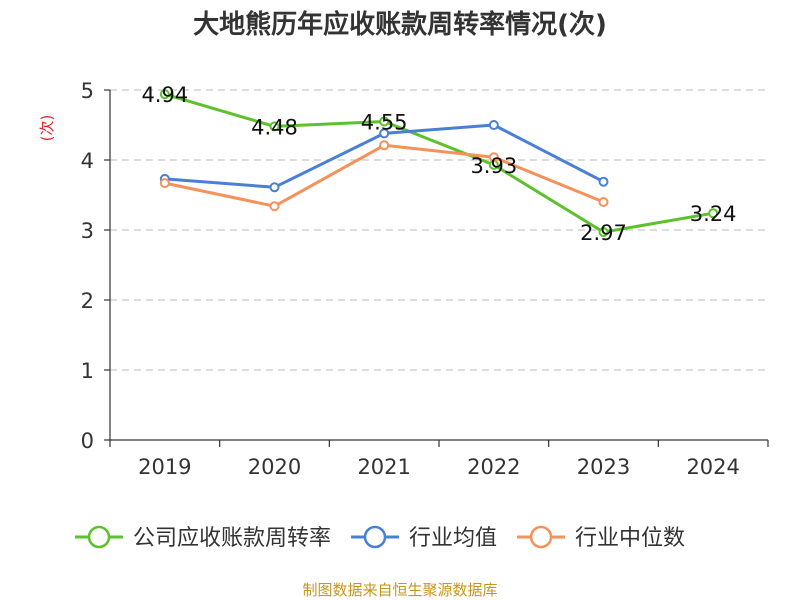  Describe the element at coordinates (399, 590) in the screenshot. I see `source-note: 制图数据来自恒生聚源数据库` at that location.